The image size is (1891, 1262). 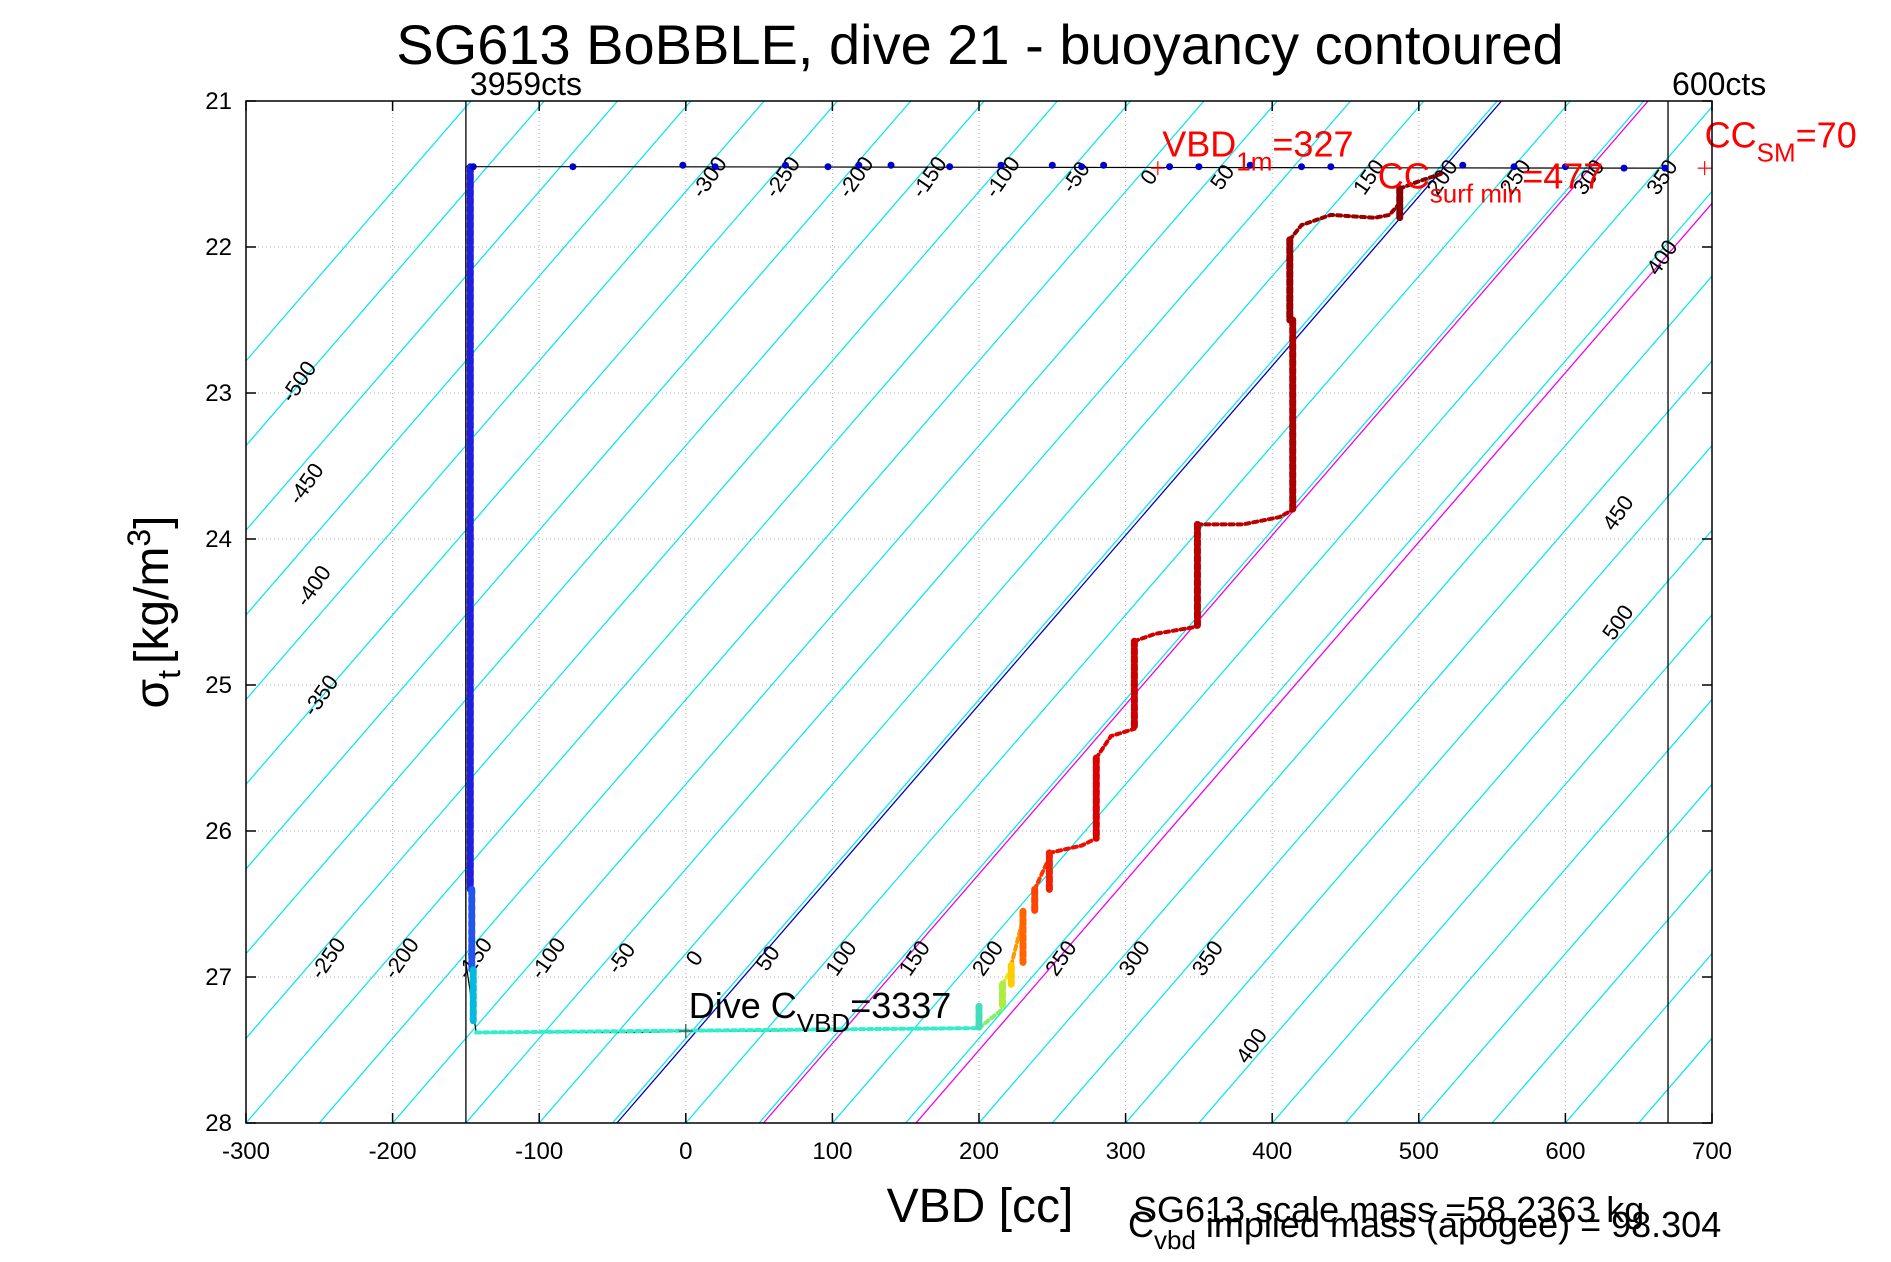 I want to click on footer-implied-mass: Cvbd implied mass (apogee) = 98.304, so click(x=1424, y=1229).